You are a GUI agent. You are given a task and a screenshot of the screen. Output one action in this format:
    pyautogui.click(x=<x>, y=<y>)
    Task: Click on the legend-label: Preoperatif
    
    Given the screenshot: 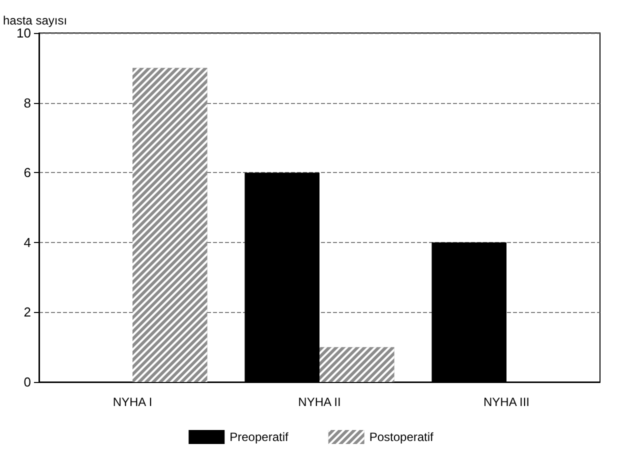 What is the action you would take?
    pyautogui.click(x=259, y=437)
    